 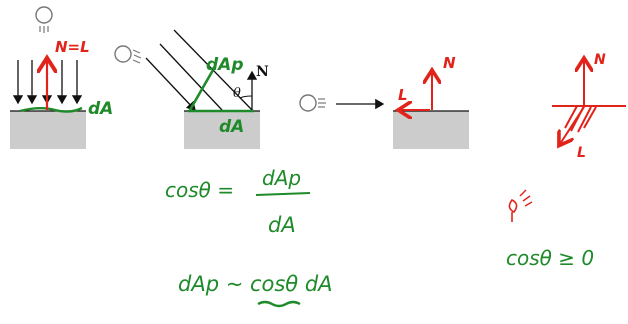 I want to click on area-patch, so click(x=51, y=109).